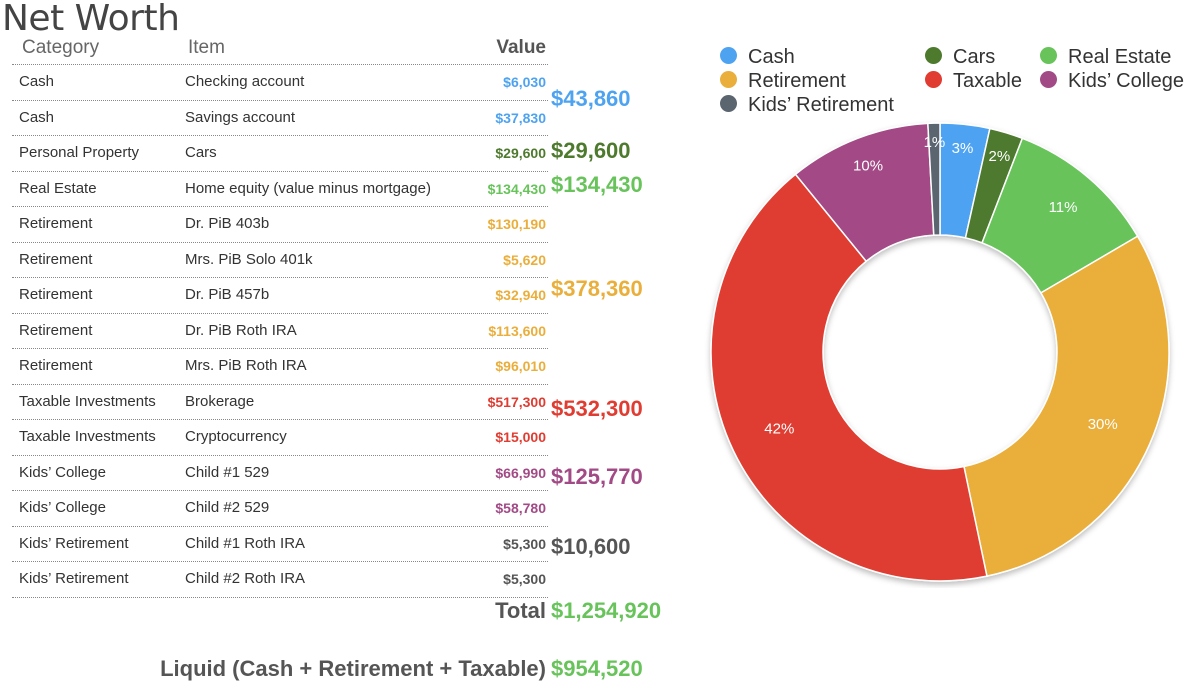  I want to click on page-title: Net Worth, so click(91, 19).